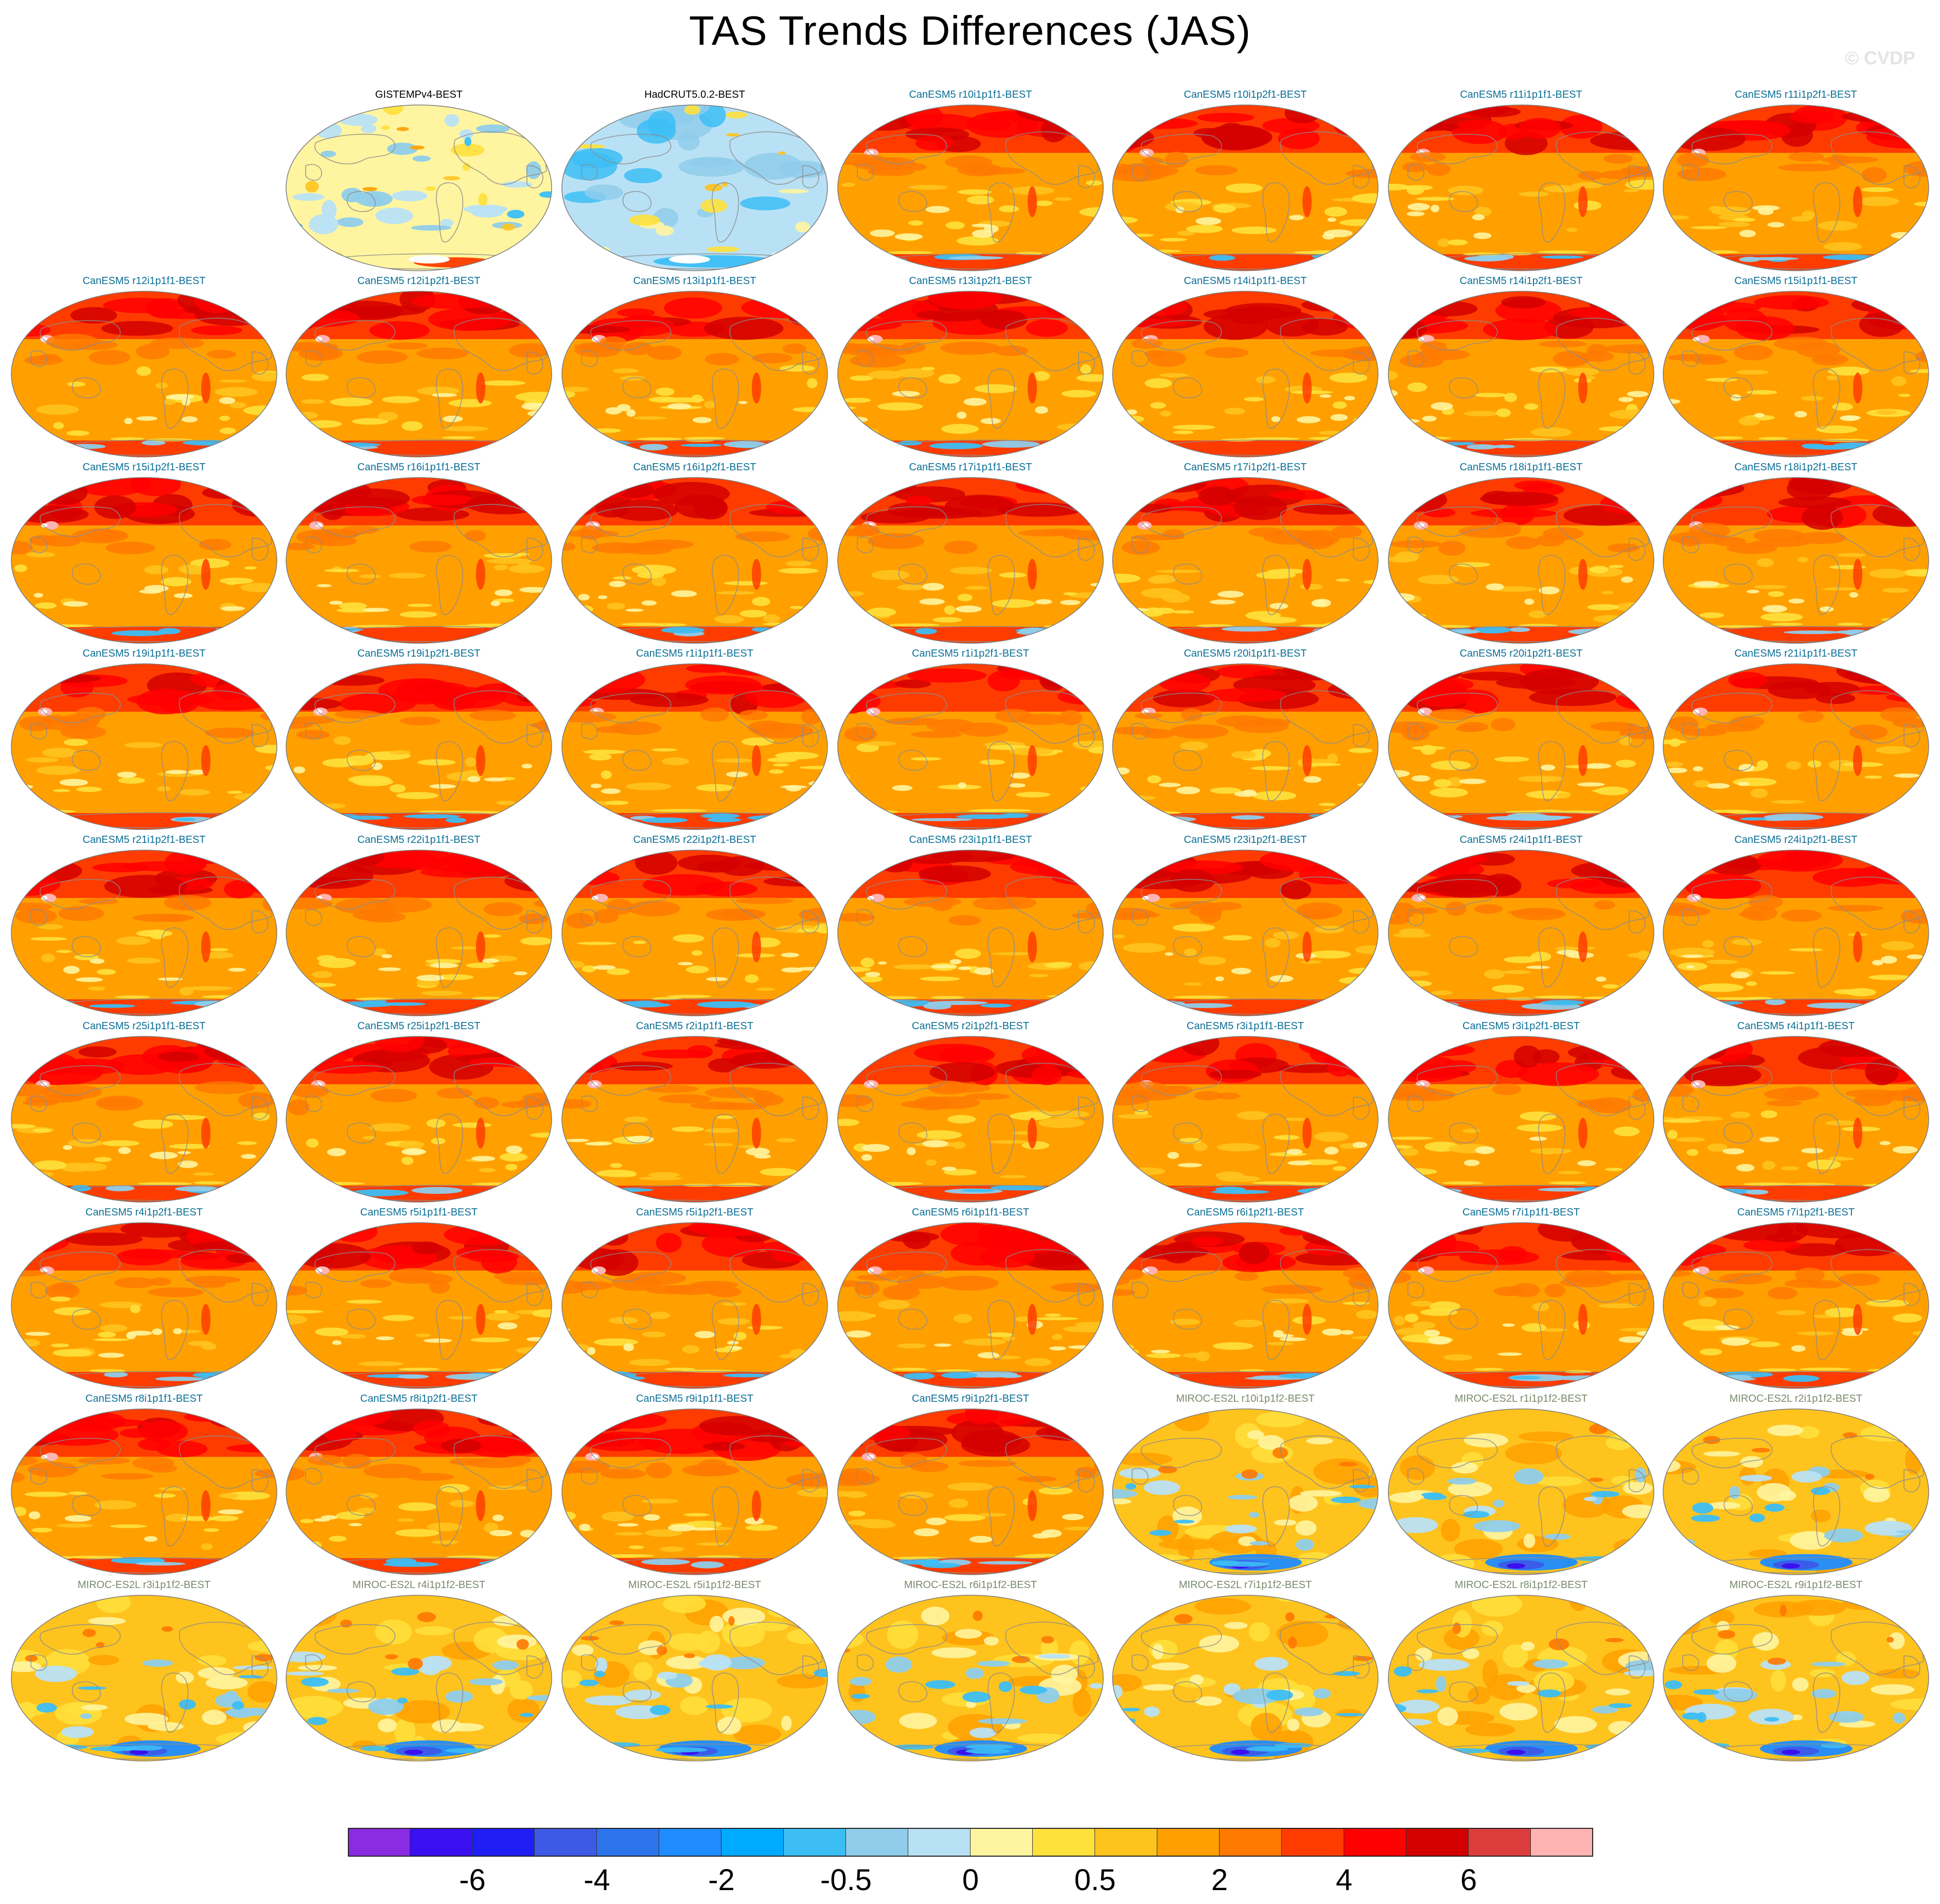 The width and height of the screenshot is (1940, 1904). I want to click on map-panel: CanESM5 r1i1p1f1-BEST, so click(695, 740).